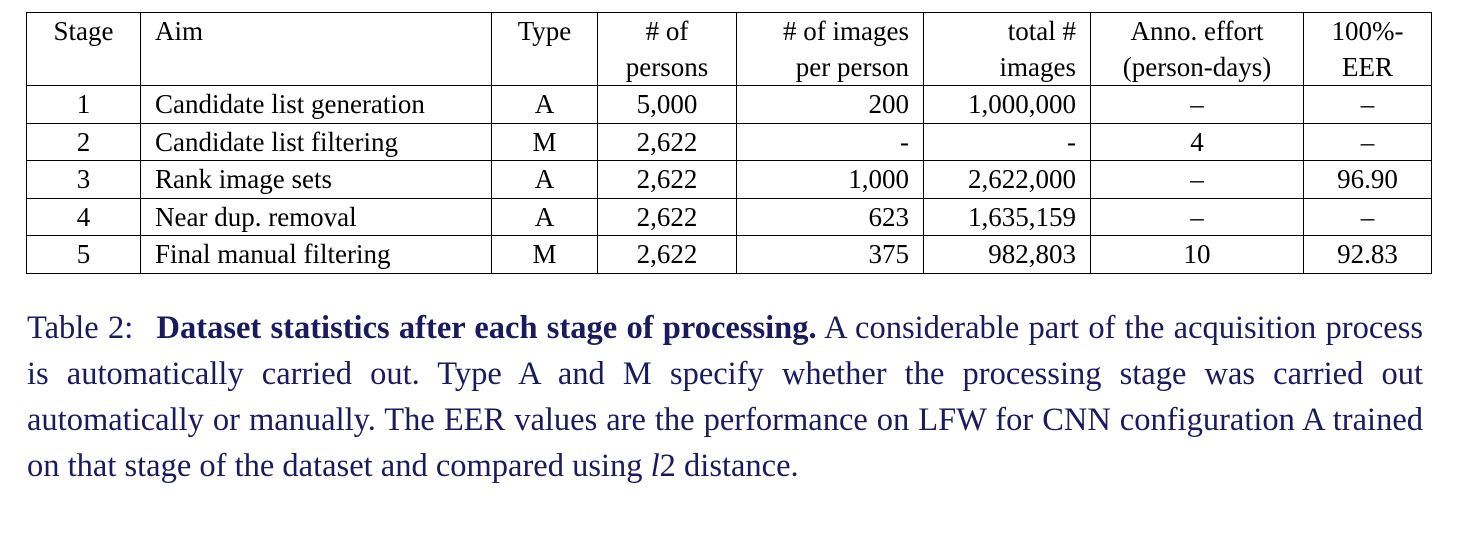 The width and height of the screenshot is (1460, 542). What do you see at coordinates (1367, 179) in the screenshot?
I see `cell-eer: 96.90` at bounding box center [1367, 179].